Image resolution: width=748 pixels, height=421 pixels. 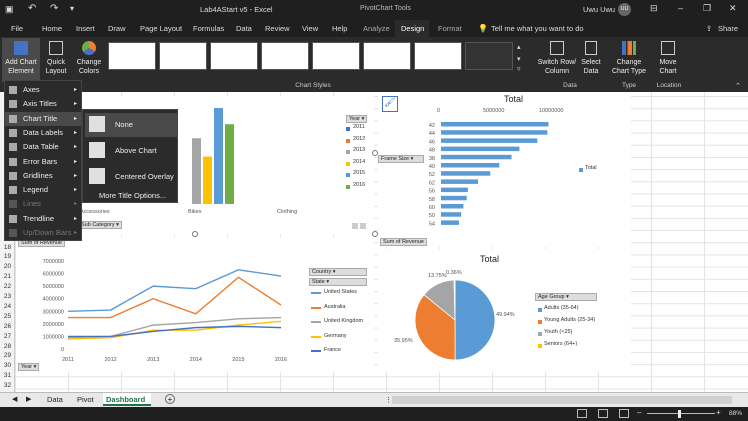 I want to click on state-filter: State ▾, so click(x=338, y=282).